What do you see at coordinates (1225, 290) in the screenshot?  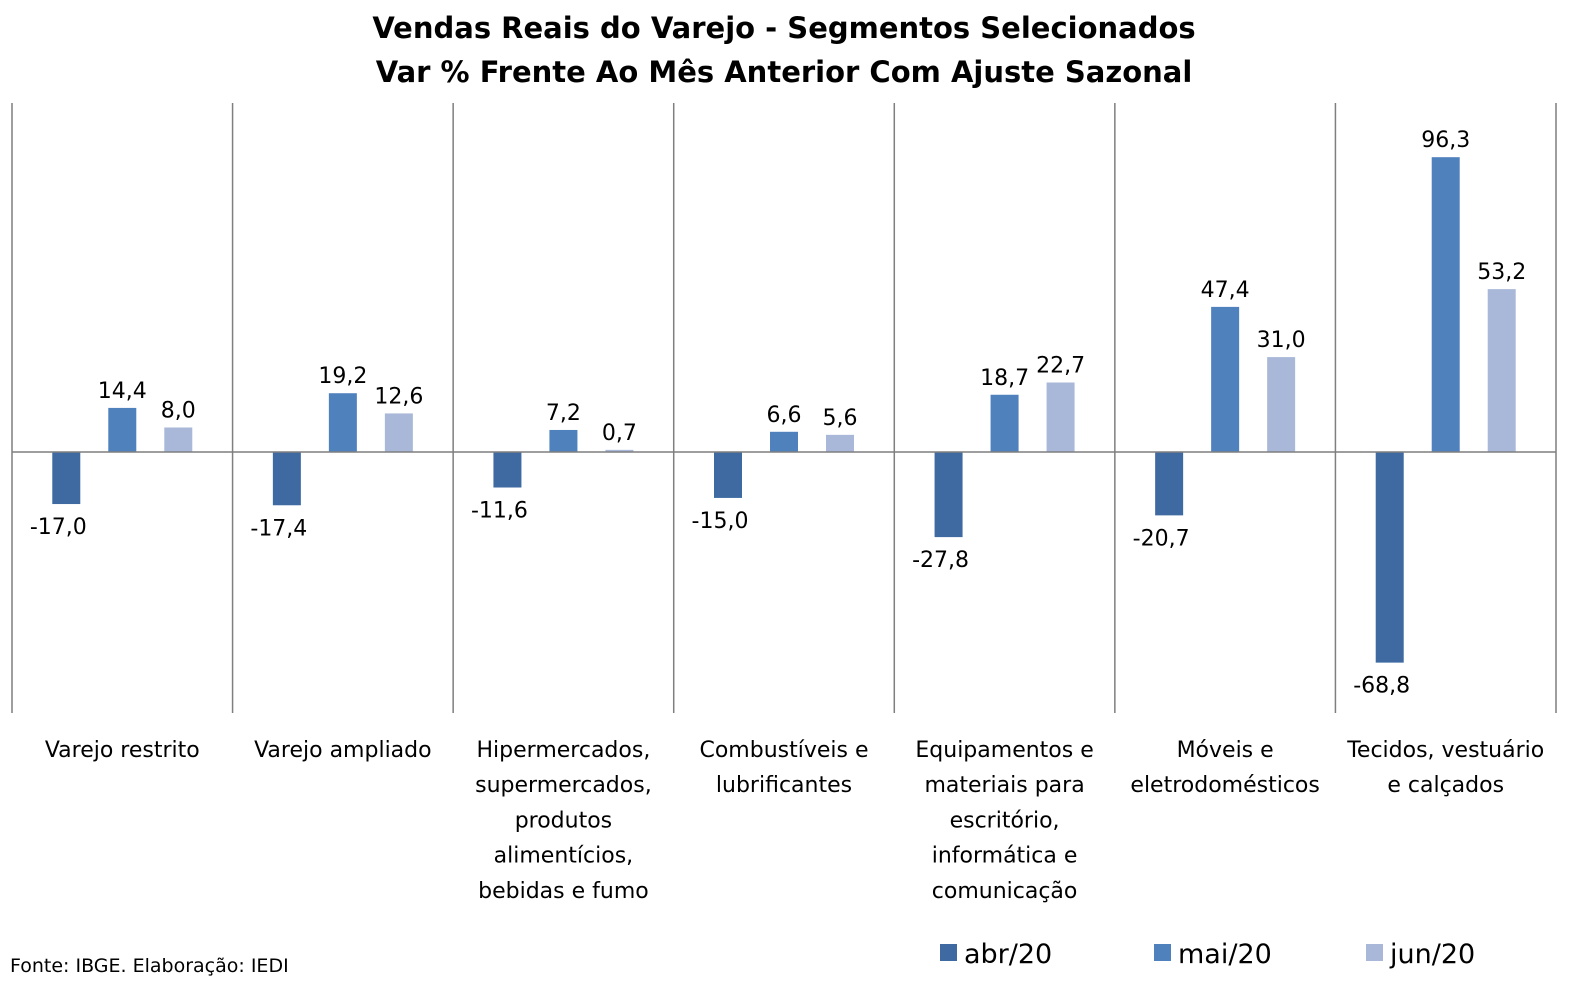 I see `data-label: 47,4` at bounding box center [1225, 290].